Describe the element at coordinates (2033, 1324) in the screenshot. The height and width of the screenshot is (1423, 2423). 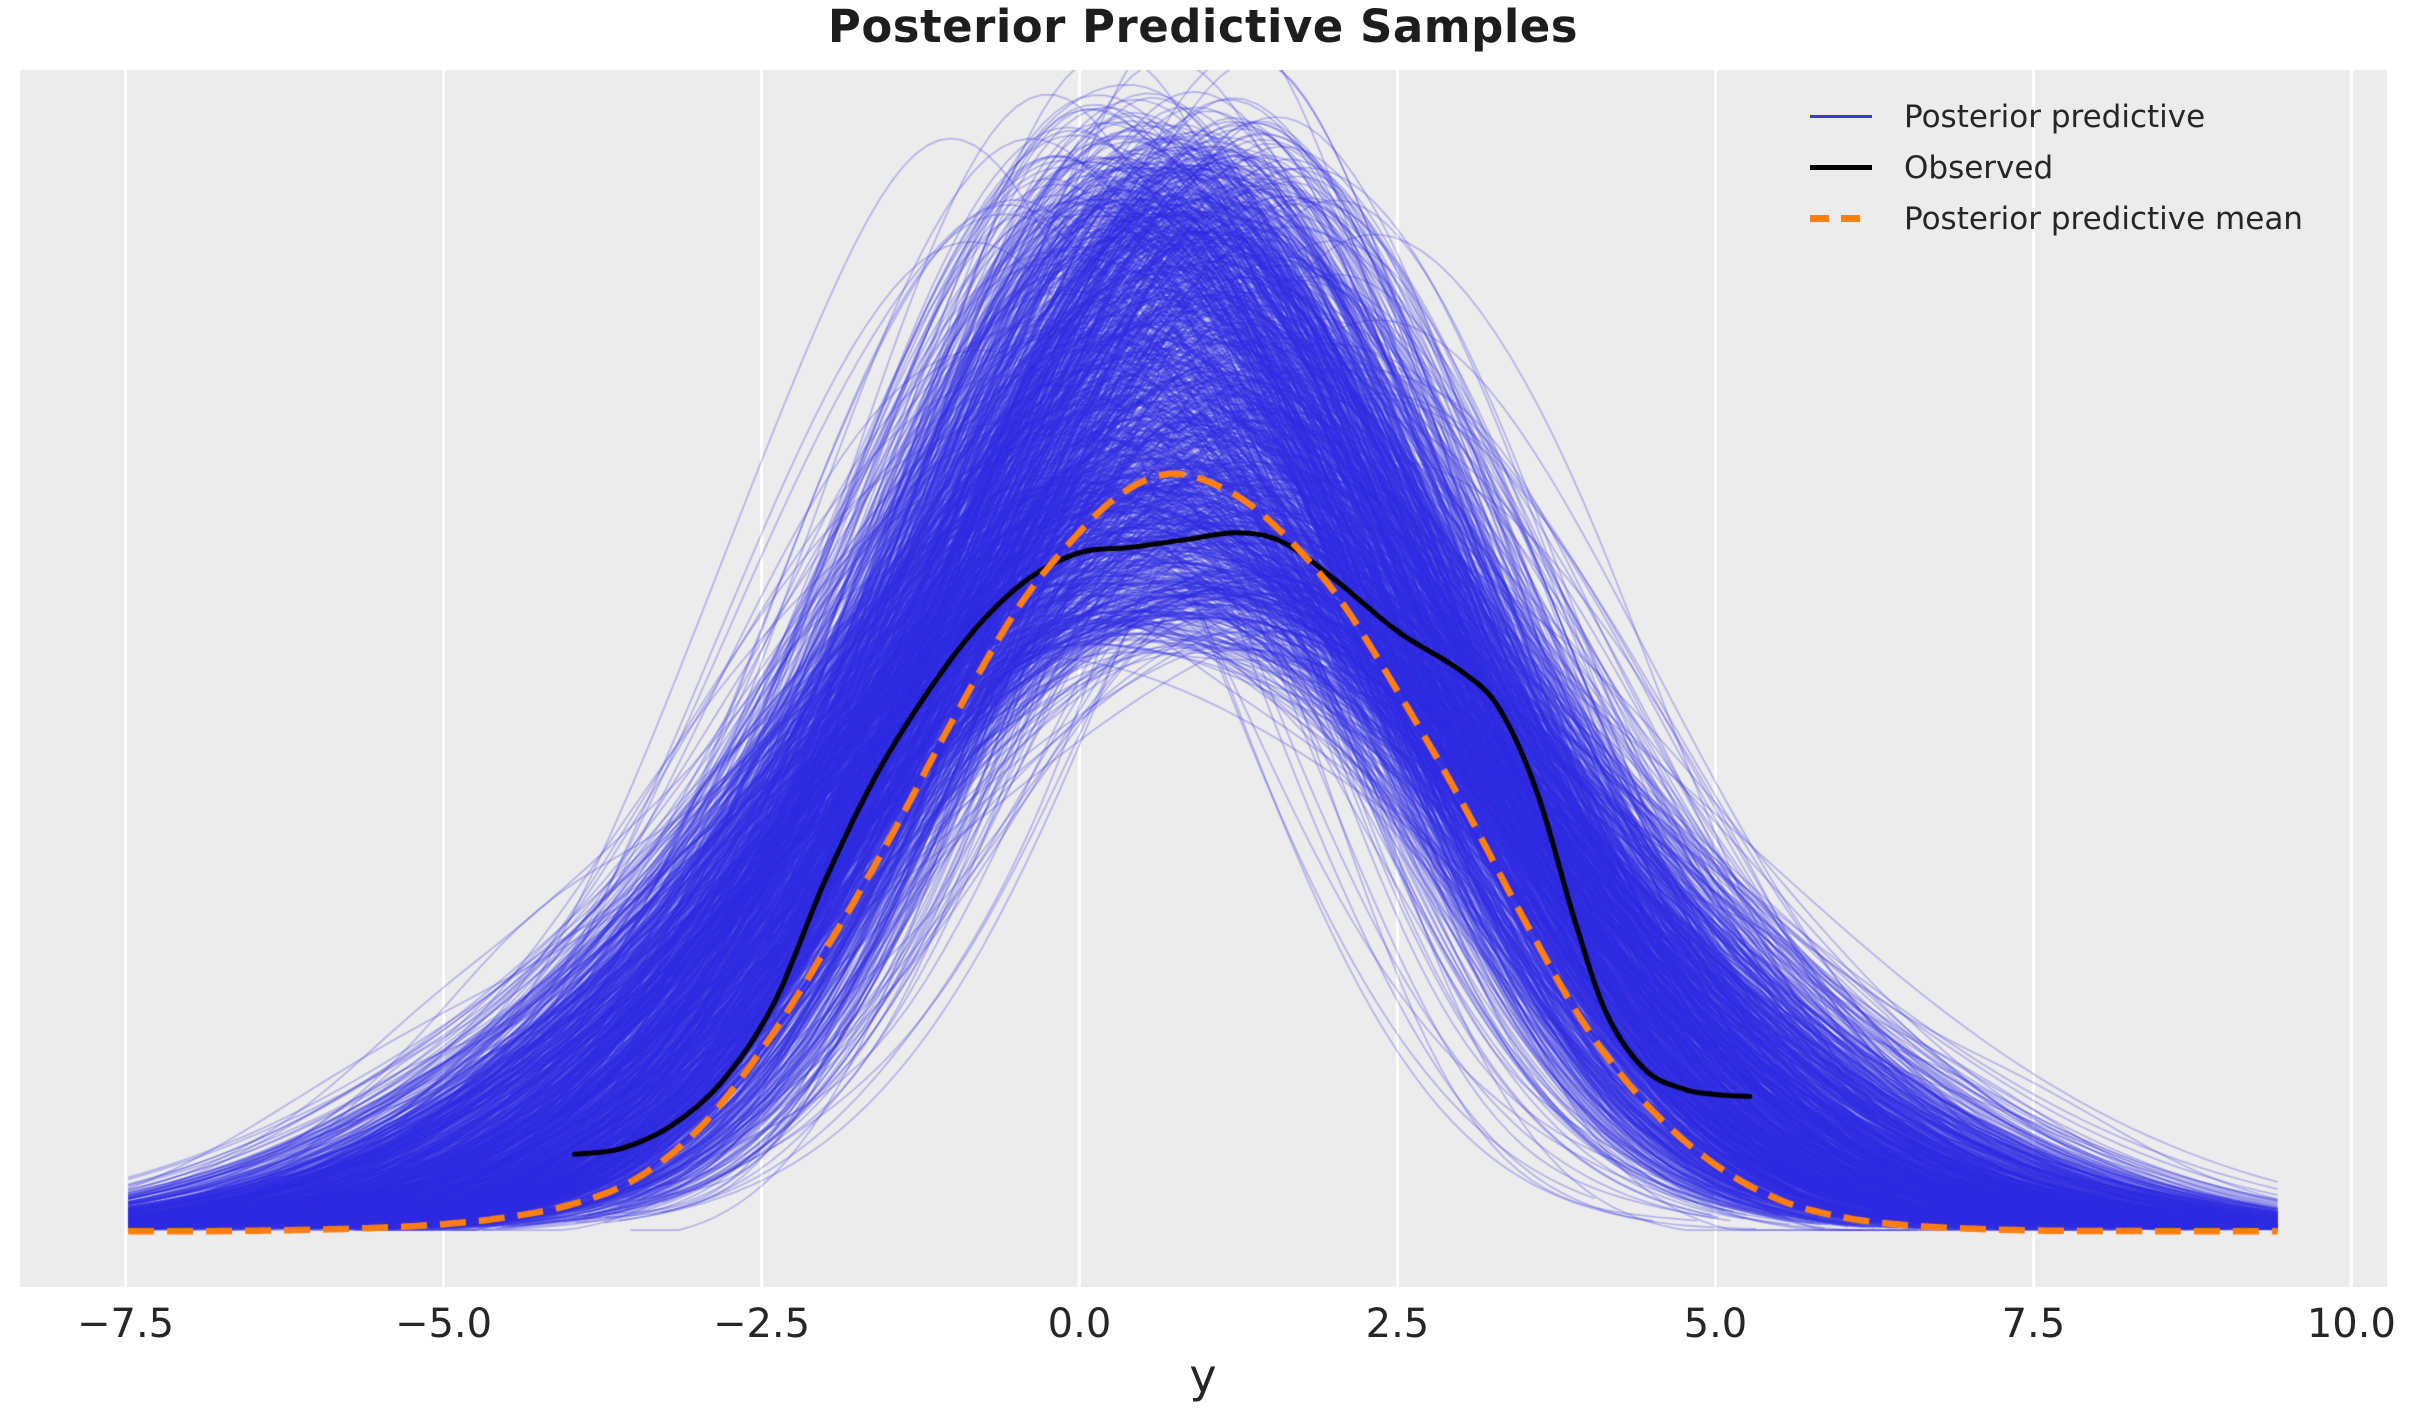
I see `x-tick-label: 7.5` at that location.